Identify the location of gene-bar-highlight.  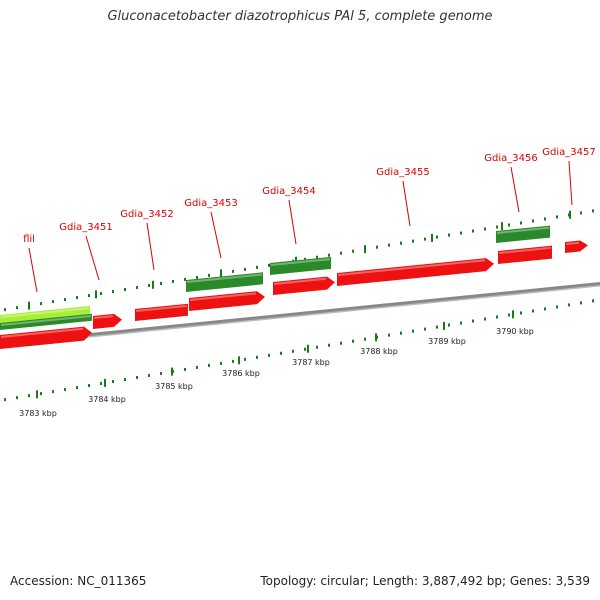
(45, 315).